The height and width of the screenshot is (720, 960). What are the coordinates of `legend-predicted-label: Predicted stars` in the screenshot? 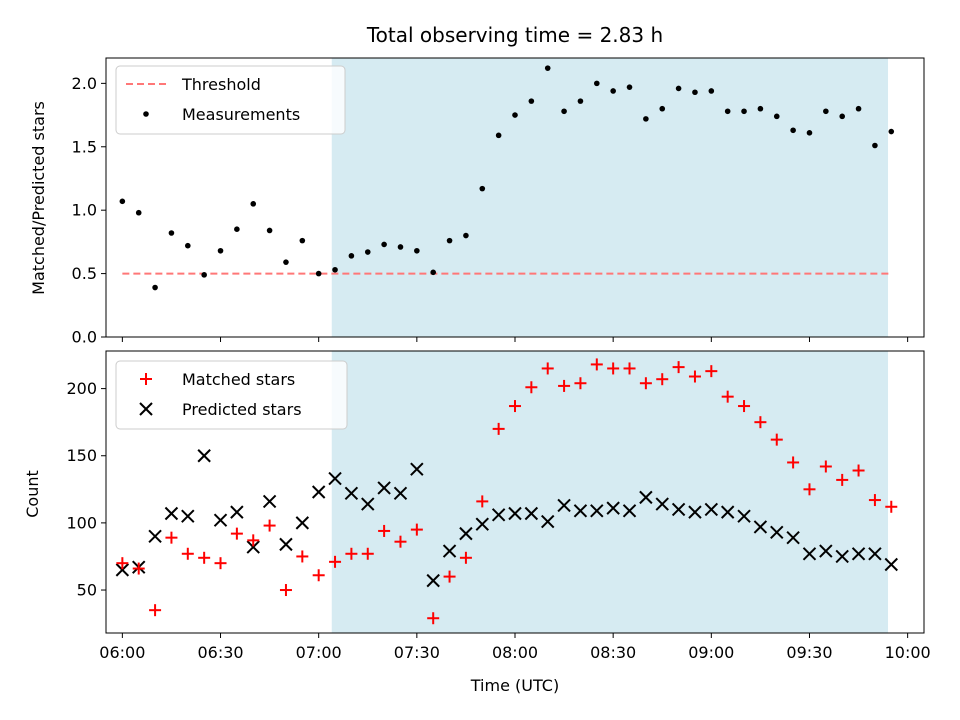 It's located at (242, 409).